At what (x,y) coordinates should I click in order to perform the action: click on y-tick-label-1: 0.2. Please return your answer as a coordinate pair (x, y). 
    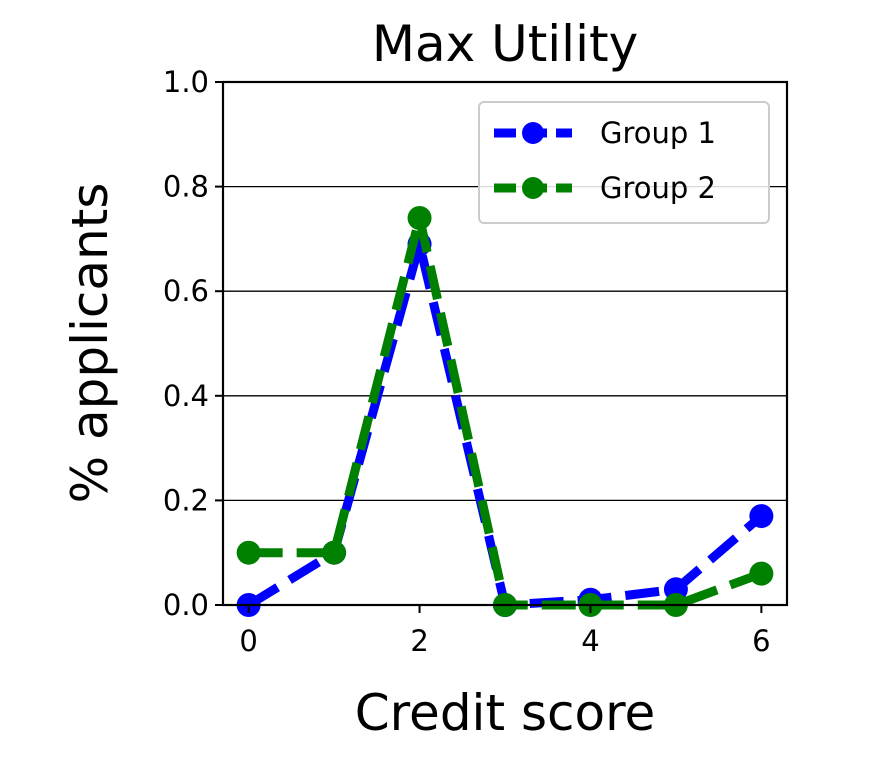
    Looking at the image, I should click on (186, 500).